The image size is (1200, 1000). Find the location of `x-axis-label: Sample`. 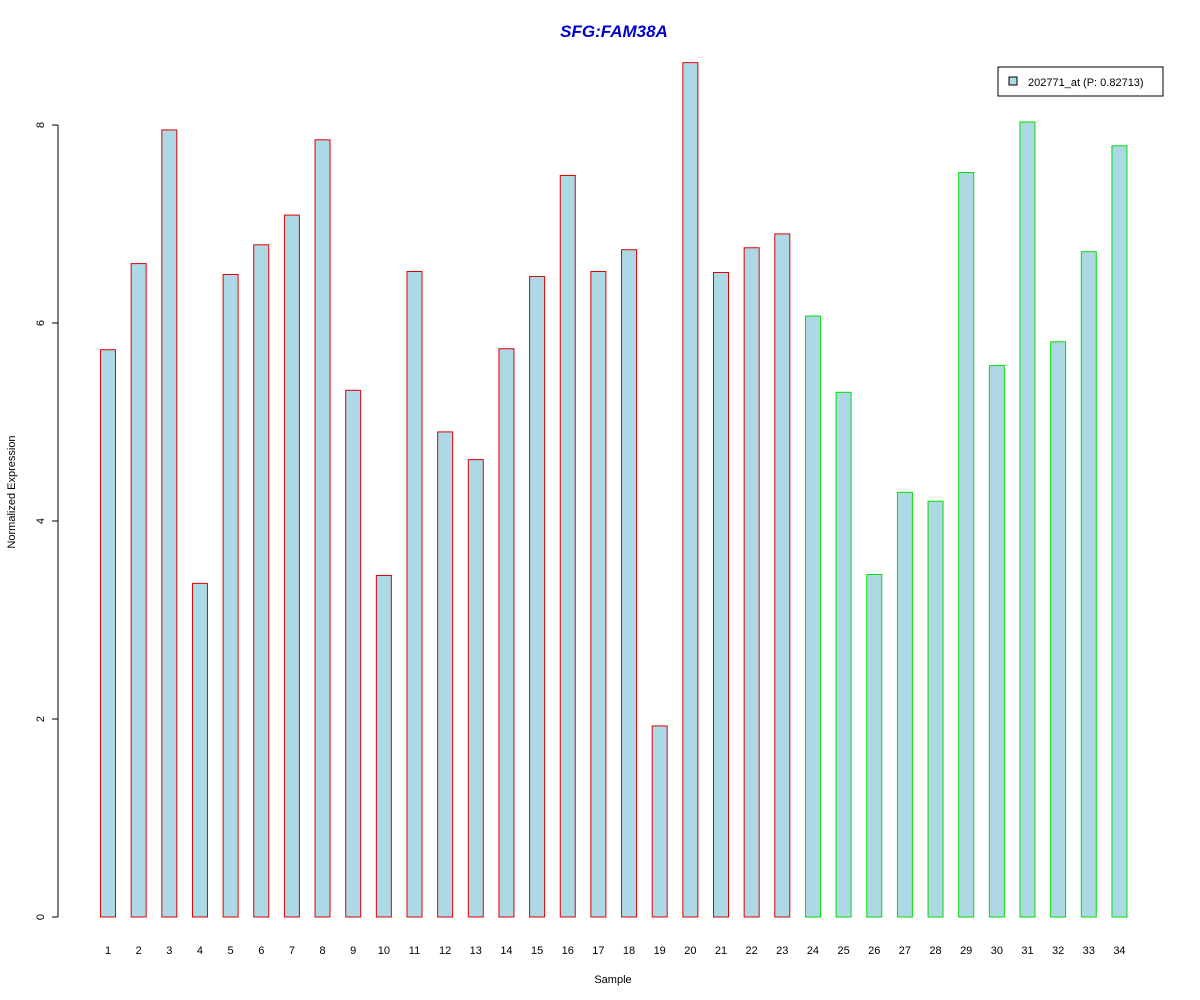

x-axis-label: Sample is located at coordinates (612, 980).